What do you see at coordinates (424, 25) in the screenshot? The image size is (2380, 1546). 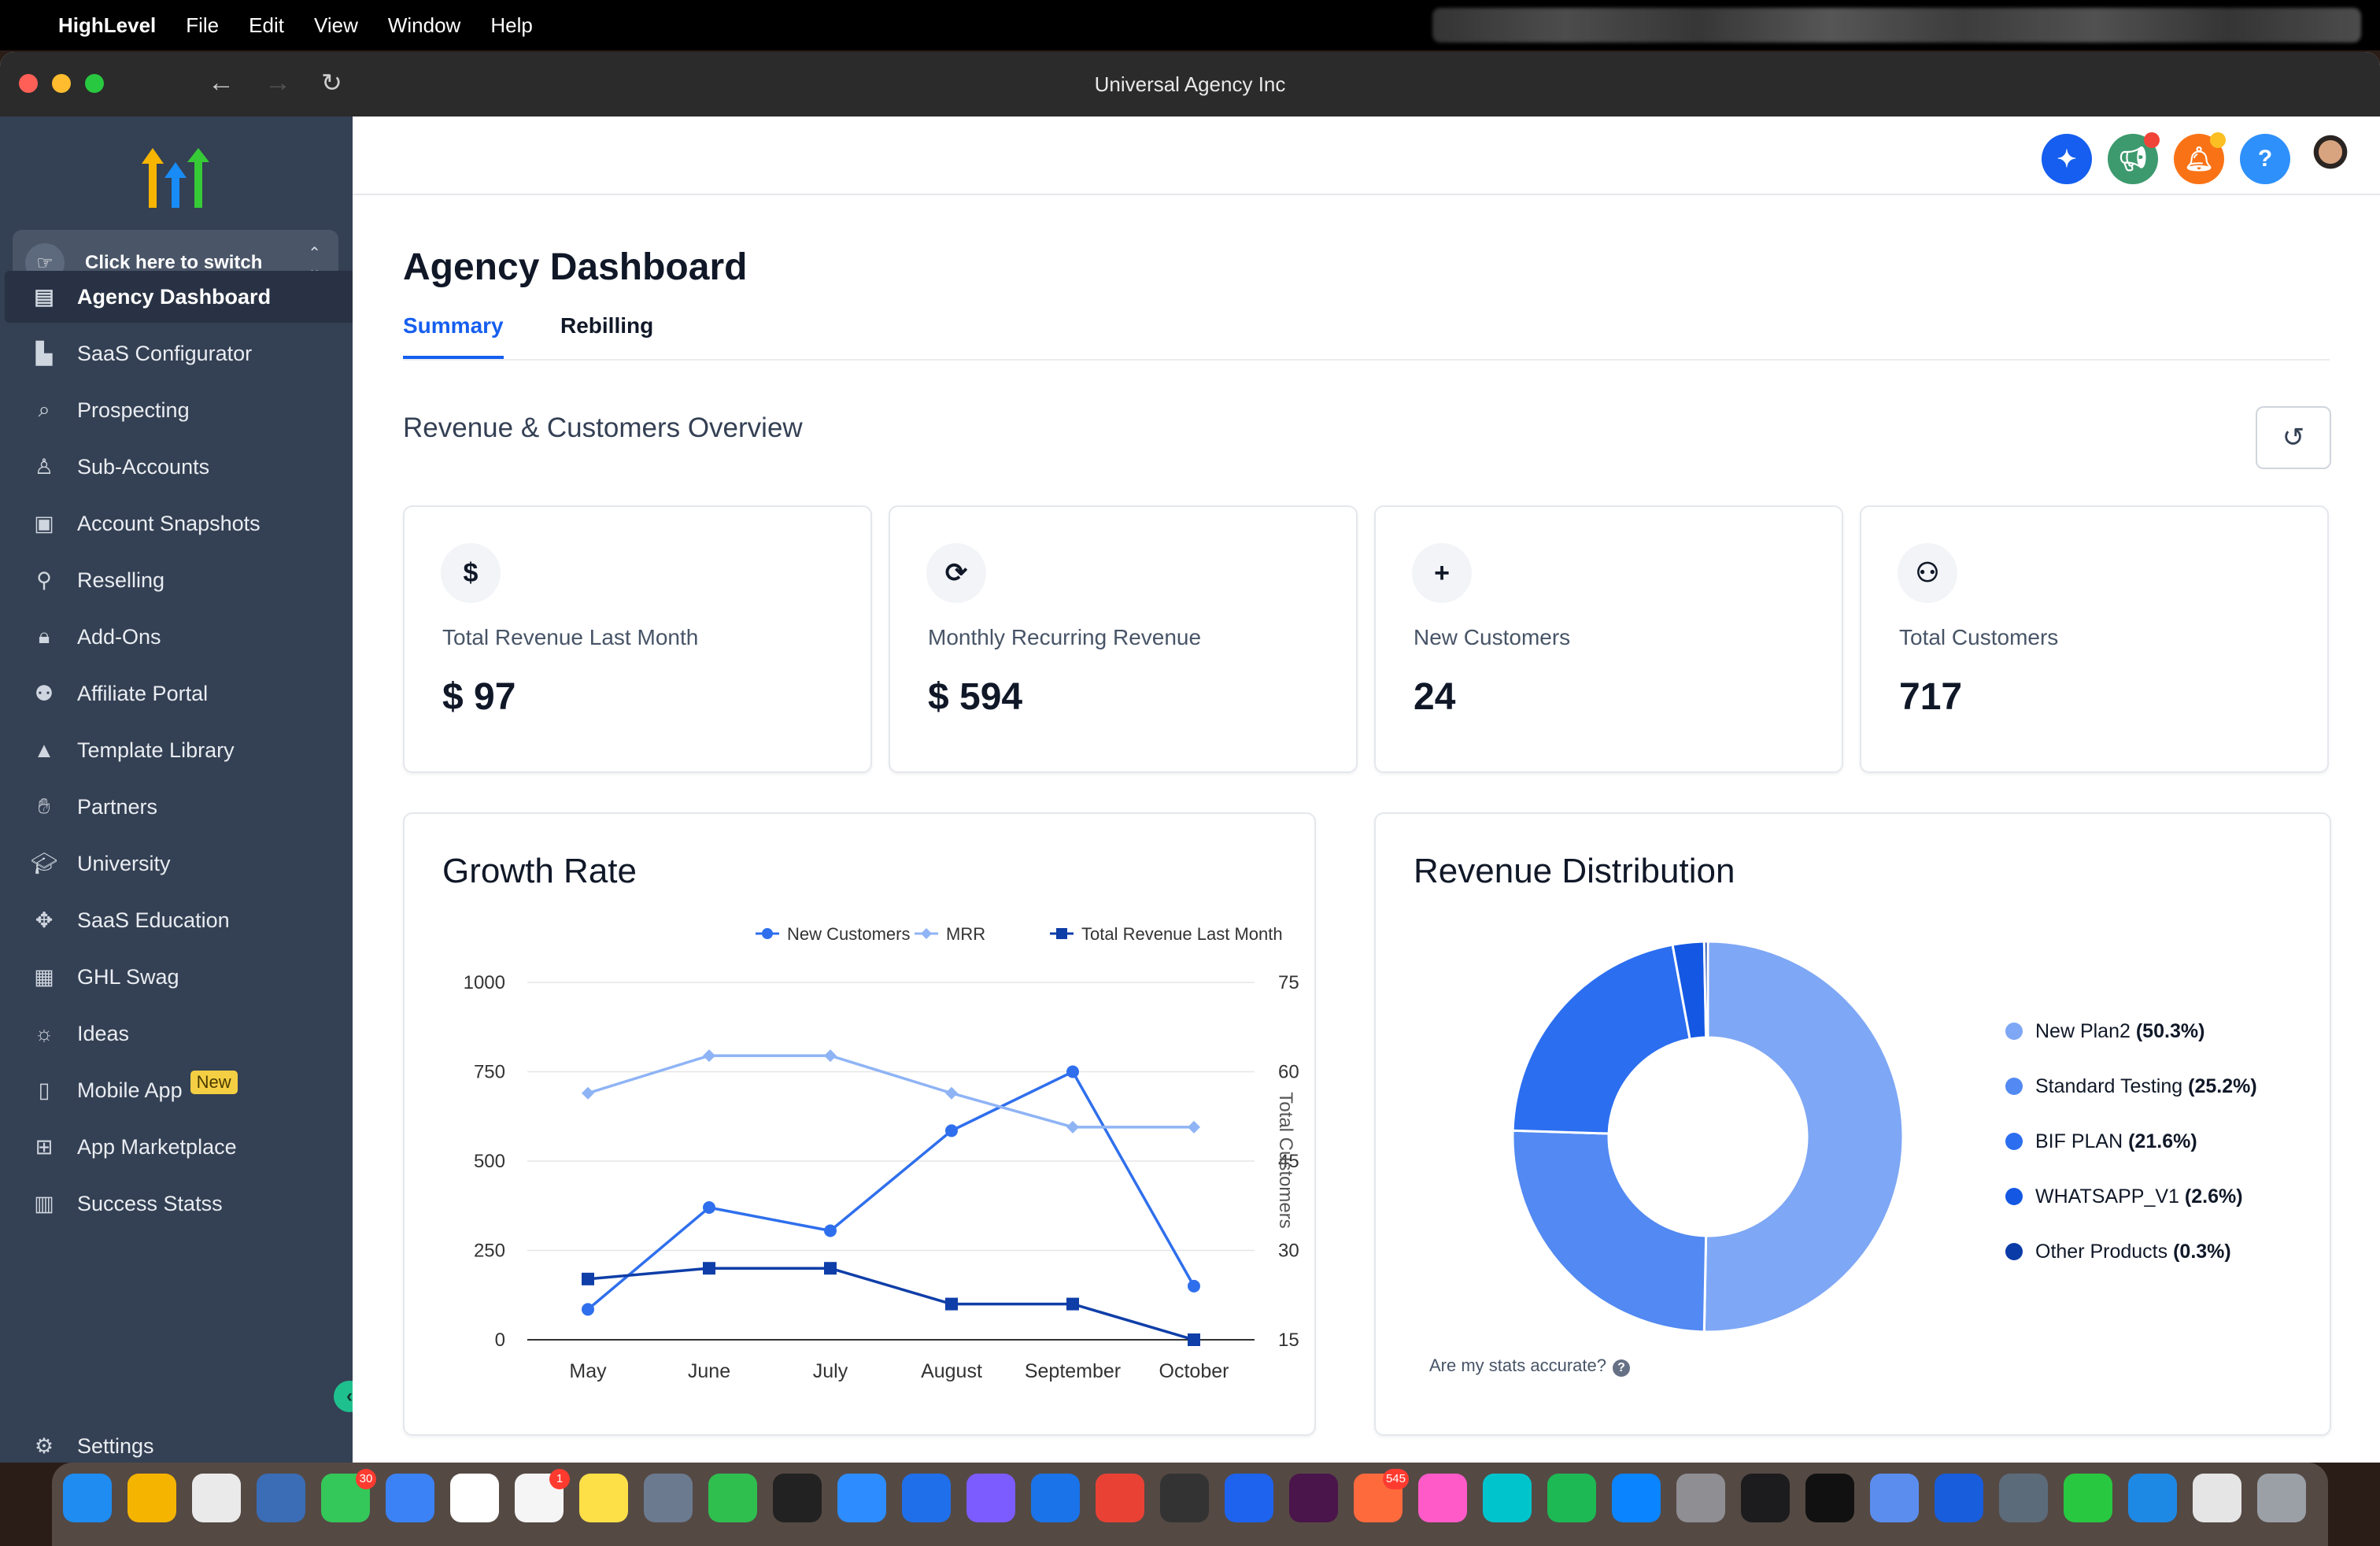 I see `menu-window: Window` at bounding box center [424, 25].